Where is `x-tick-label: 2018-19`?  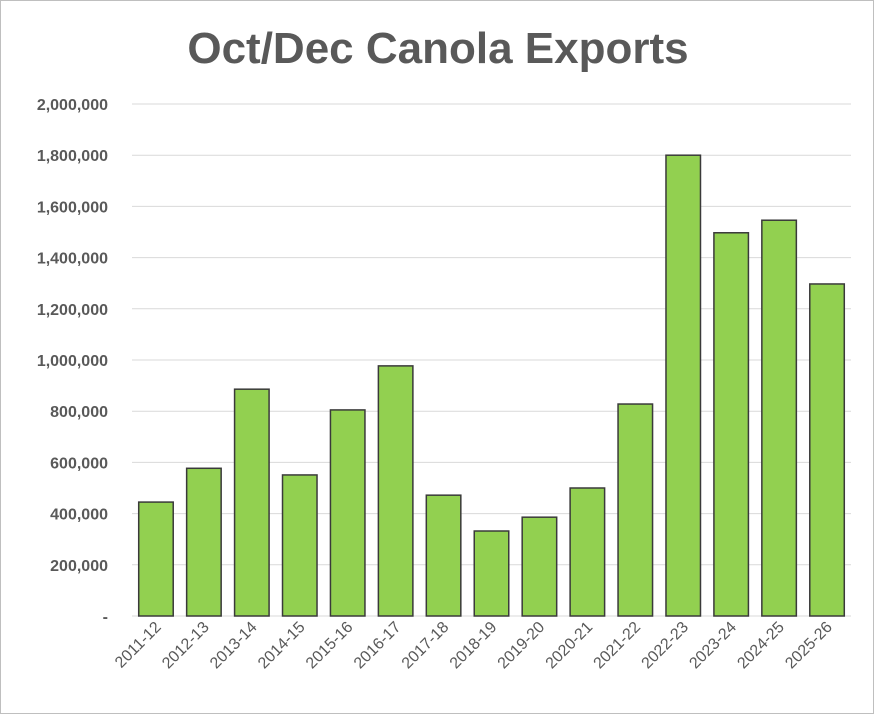 x-tick-label: 2018-19 is located at coordinates (474, 646).